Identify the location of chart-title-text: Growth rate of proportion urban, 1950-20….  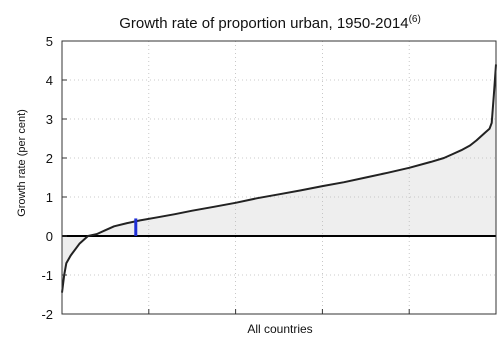
(263, 23).